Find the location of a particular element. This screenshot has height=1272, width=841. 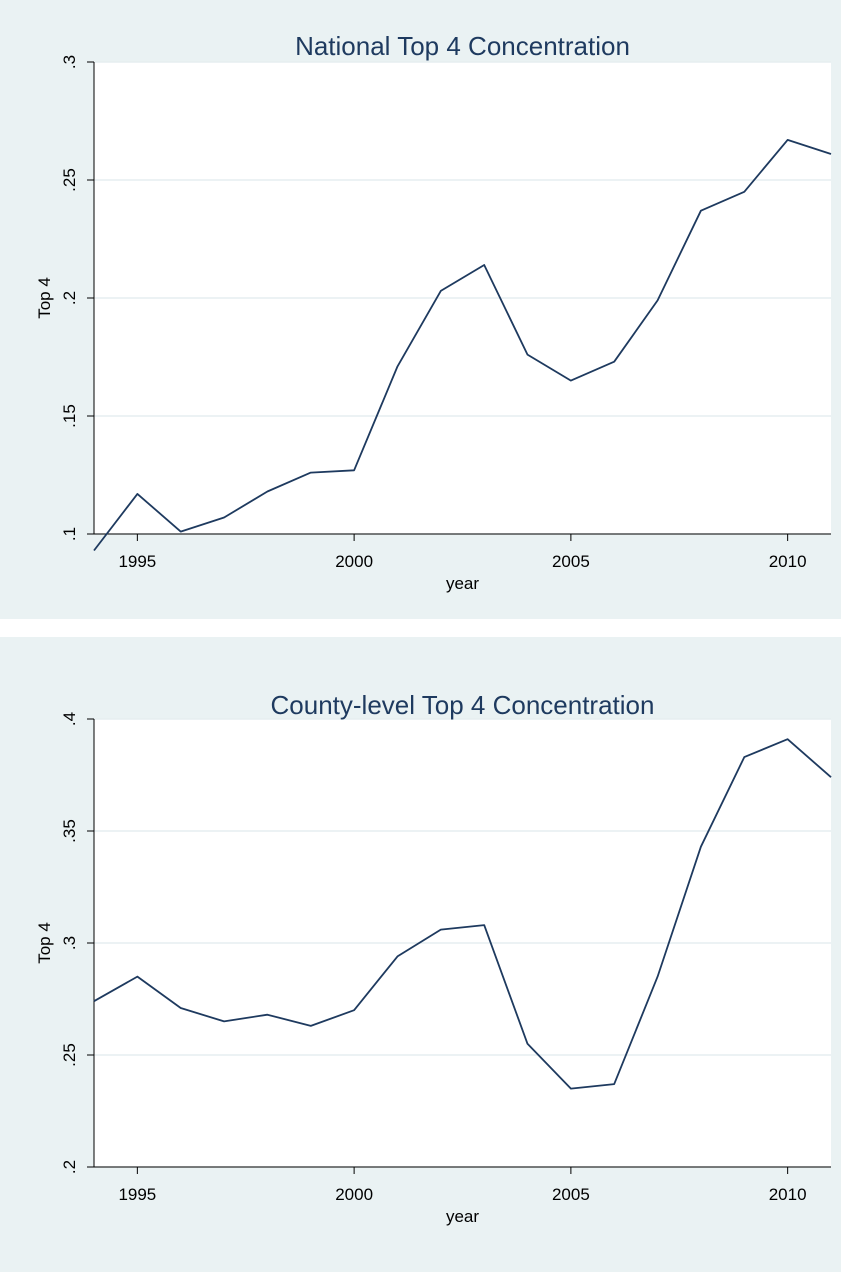

national-y-axis-label: Top 4 is located at coordinates (44, 298).